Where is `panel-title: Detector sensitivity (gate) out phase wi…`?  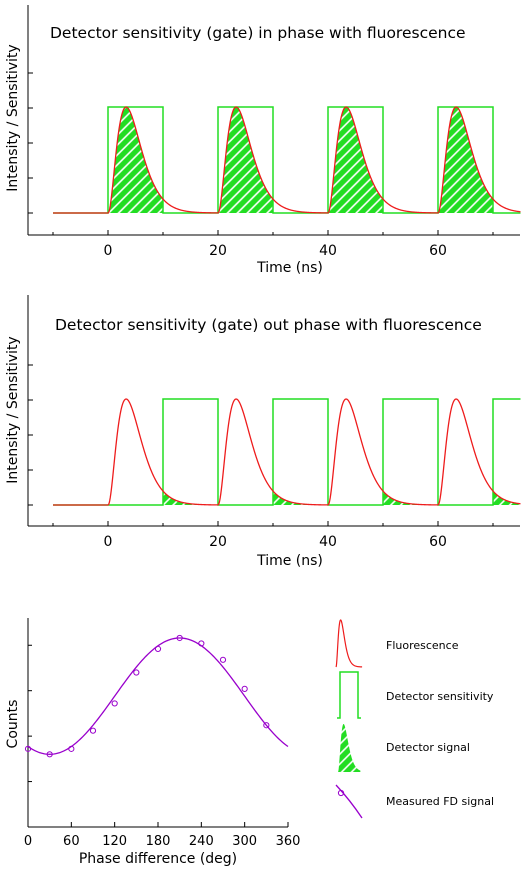 panel-title: Detector sensitivity (gate) out phase wi… is located at coordinates (268, 325).